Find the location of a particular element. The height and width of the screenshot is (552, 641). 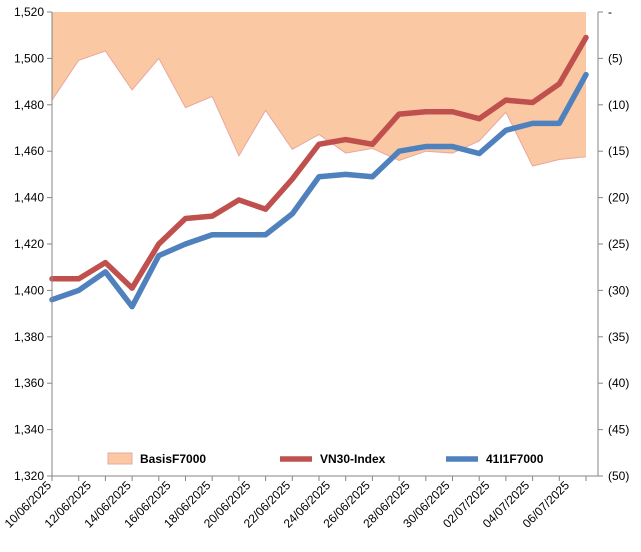

right-tick-label: (35) is located at coordinates (618, 337).